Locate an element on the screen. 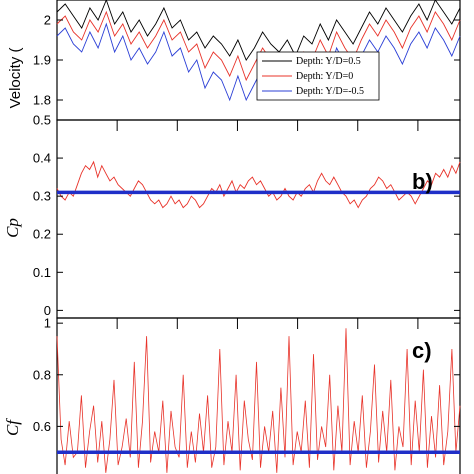 This screenshot has height=474, width=474. y-tick-label: 1.8 is located at coordinates (42, 100).